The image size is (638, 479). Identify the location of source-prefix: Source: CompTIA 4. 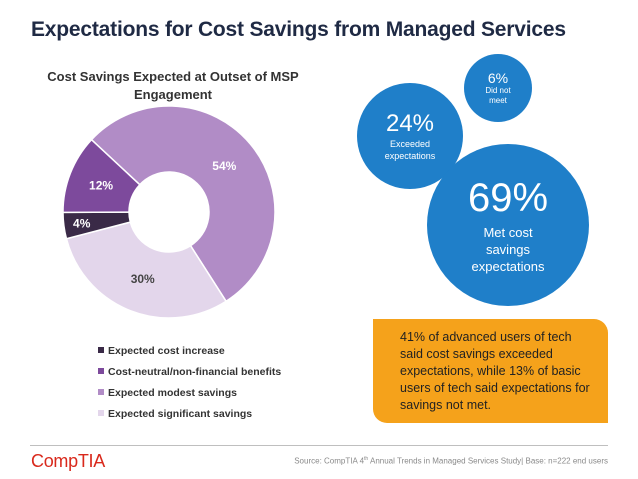
(329, 461).